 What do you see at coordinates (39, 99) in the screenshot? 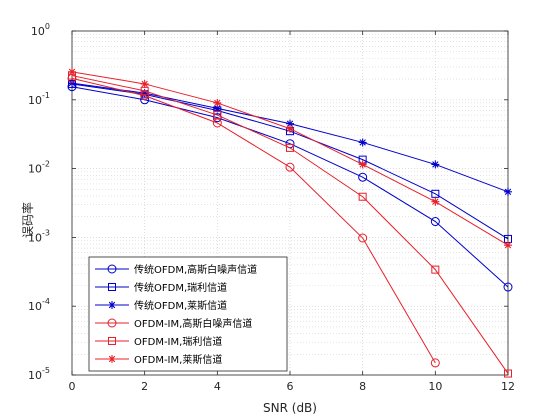
I see `y-tick-label: 10⁻¹` at bounding box center [39, 99].